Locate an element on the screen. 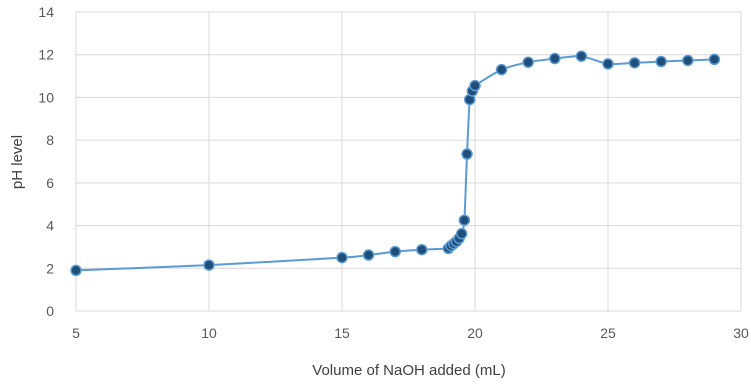  x-tick-label: 25 is located at coordinates (608, 333).